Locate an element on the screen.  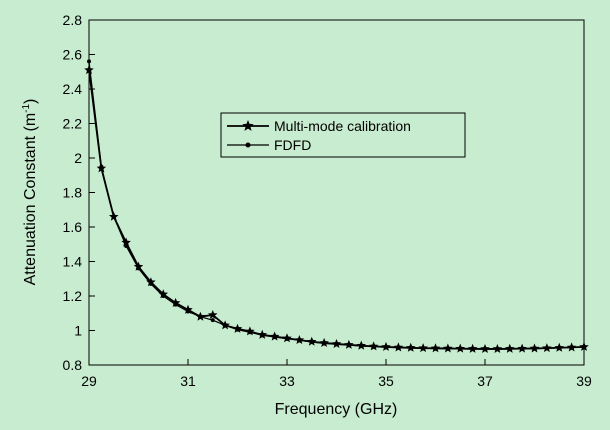
y-tick-label: 2.8 is located at coordinates (73, 20).